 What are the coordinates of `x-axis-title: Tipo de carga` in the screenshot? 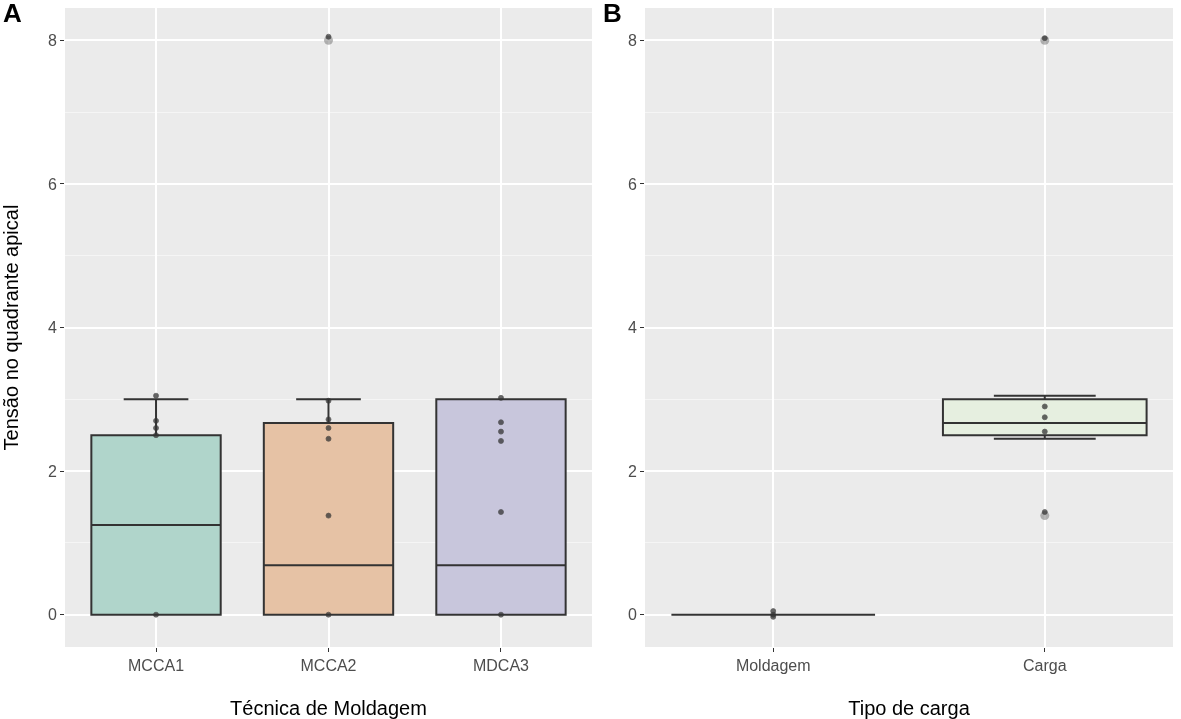 It's located at (909, 708).